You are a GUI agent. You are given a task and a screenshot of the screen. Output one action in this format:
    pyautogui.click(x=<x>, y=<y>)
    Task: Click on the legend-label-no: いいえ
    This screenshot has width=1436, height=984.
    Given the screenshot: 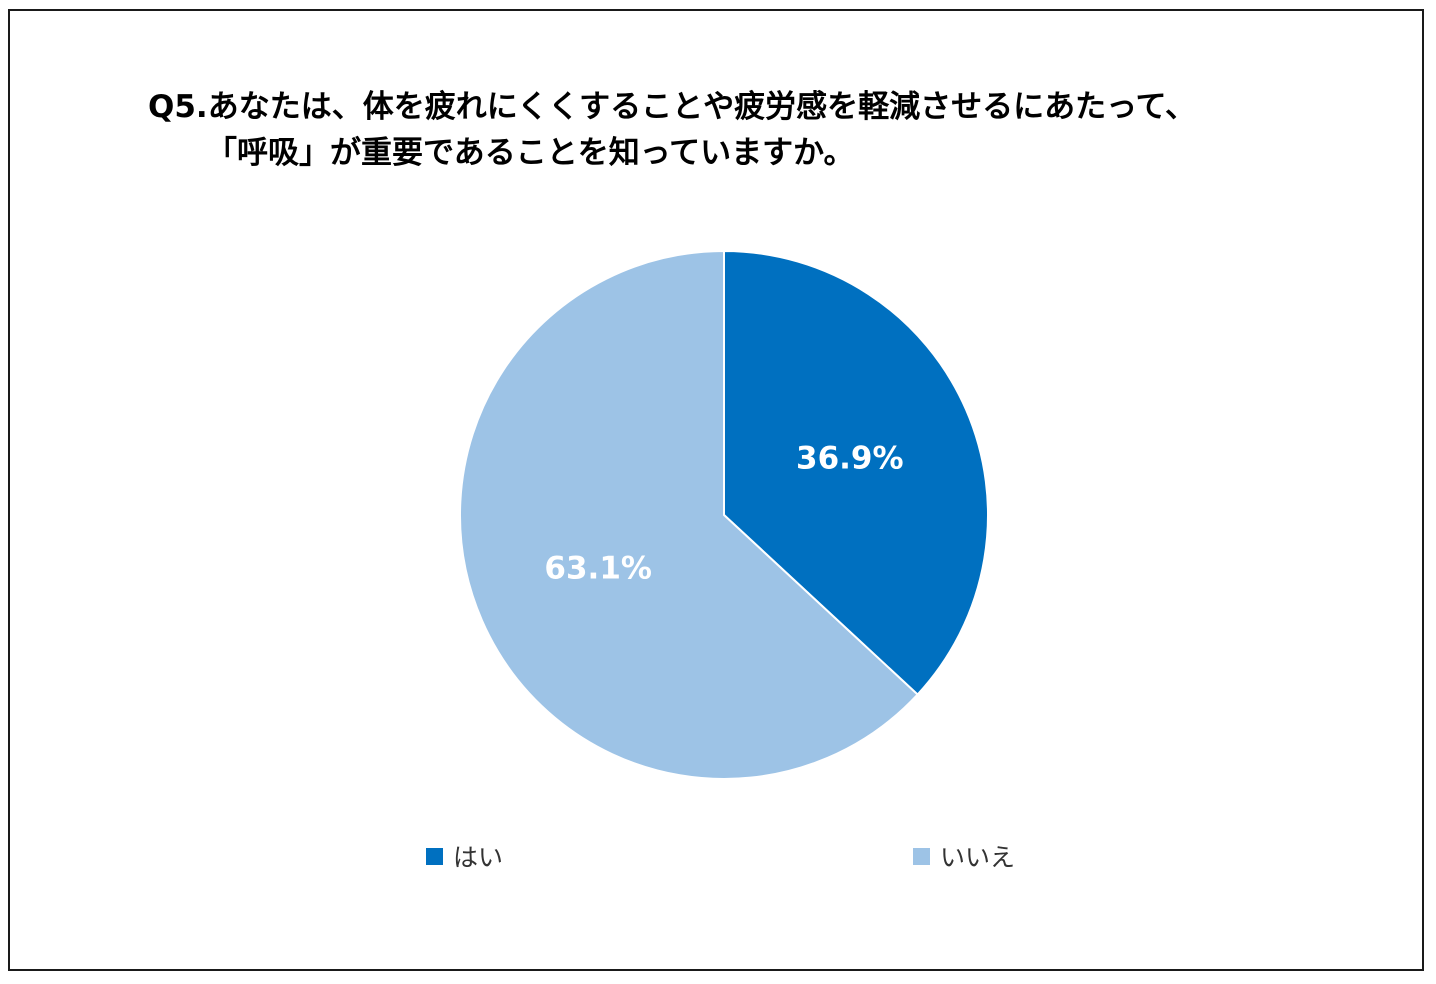 What is the action you would take?
    pyautogui.click(x=978, y=857)
    